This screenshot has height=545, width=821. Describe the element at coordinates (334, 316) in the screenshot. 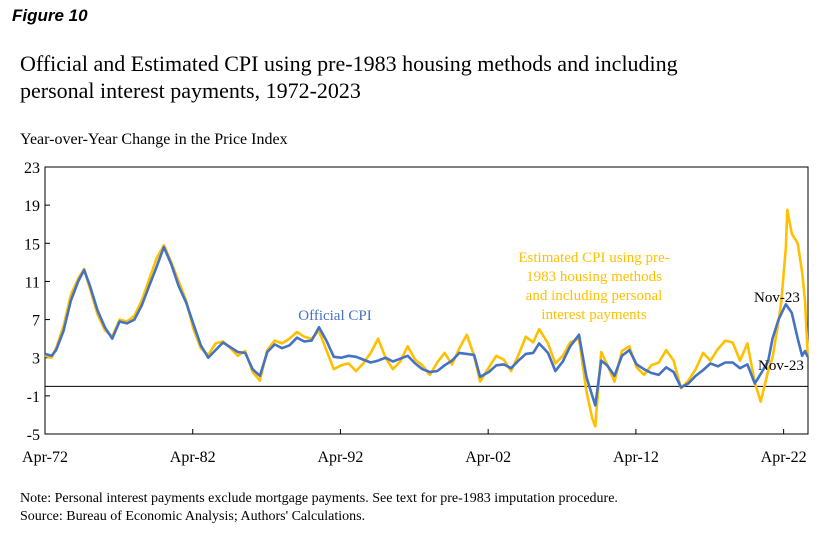

I see `series-label-official-cpi: Official CPI` at that location.